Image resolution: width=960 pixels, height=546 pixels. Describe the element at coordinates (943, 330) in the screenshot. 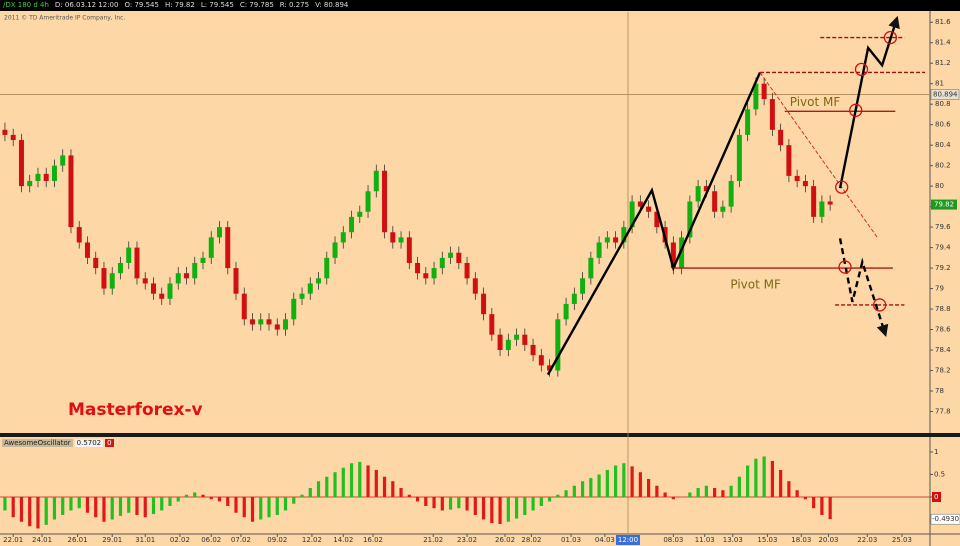

I see `y-tick-label: 78.6` at that location.